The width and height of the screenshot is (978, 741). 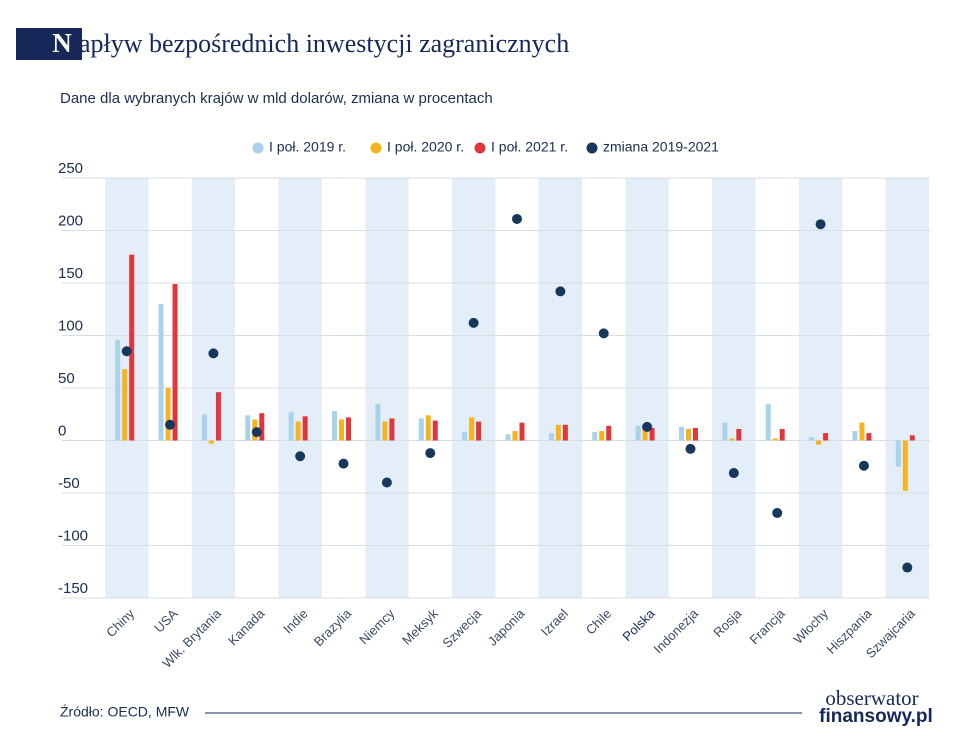 I want to click on x-tick-label: Brazylia, so click(x=333, y=627).